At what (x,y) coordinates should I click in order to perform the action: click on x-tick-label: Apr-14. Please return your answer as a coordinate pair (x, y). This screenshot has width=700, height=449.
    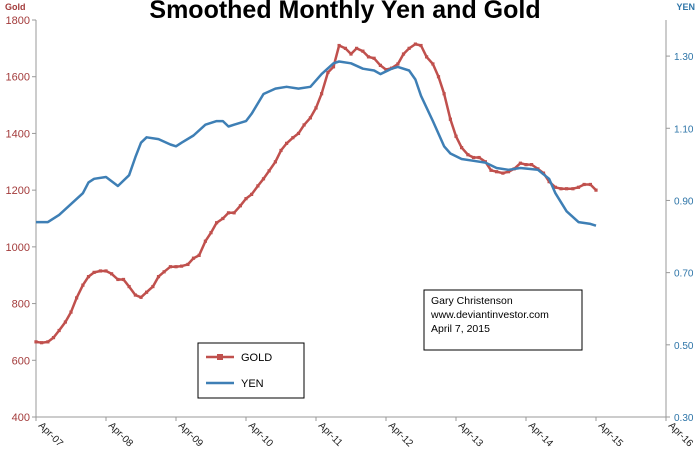
    Looking at the image, I should click on (540, 434).